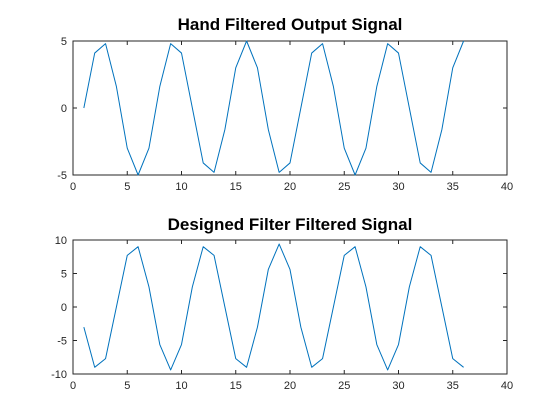  What do you see at coordinates (61, 241) in the screenshot?
I see `y-tick-label: 10` at bounding box center [61, 241].